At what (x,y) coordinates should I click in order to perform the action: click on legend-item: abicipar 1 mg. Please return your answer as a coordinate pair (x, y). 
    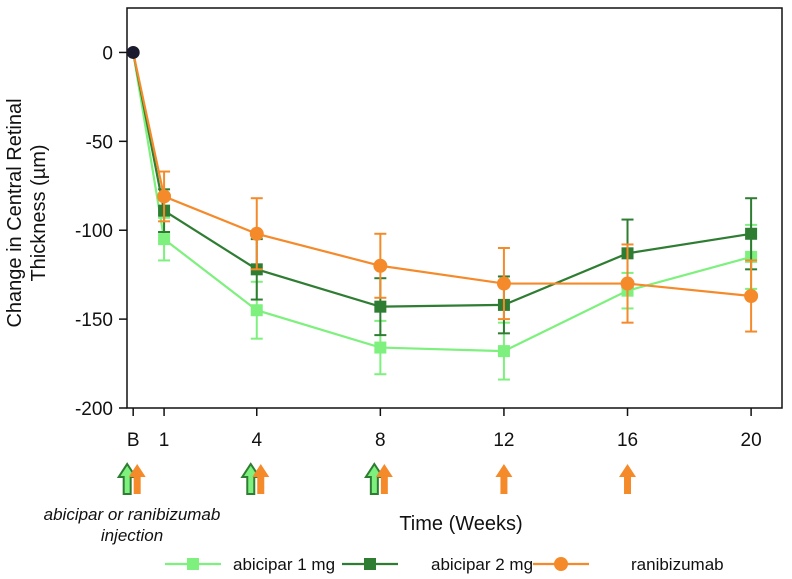
    Looking at the image, I should click on (250, 564).